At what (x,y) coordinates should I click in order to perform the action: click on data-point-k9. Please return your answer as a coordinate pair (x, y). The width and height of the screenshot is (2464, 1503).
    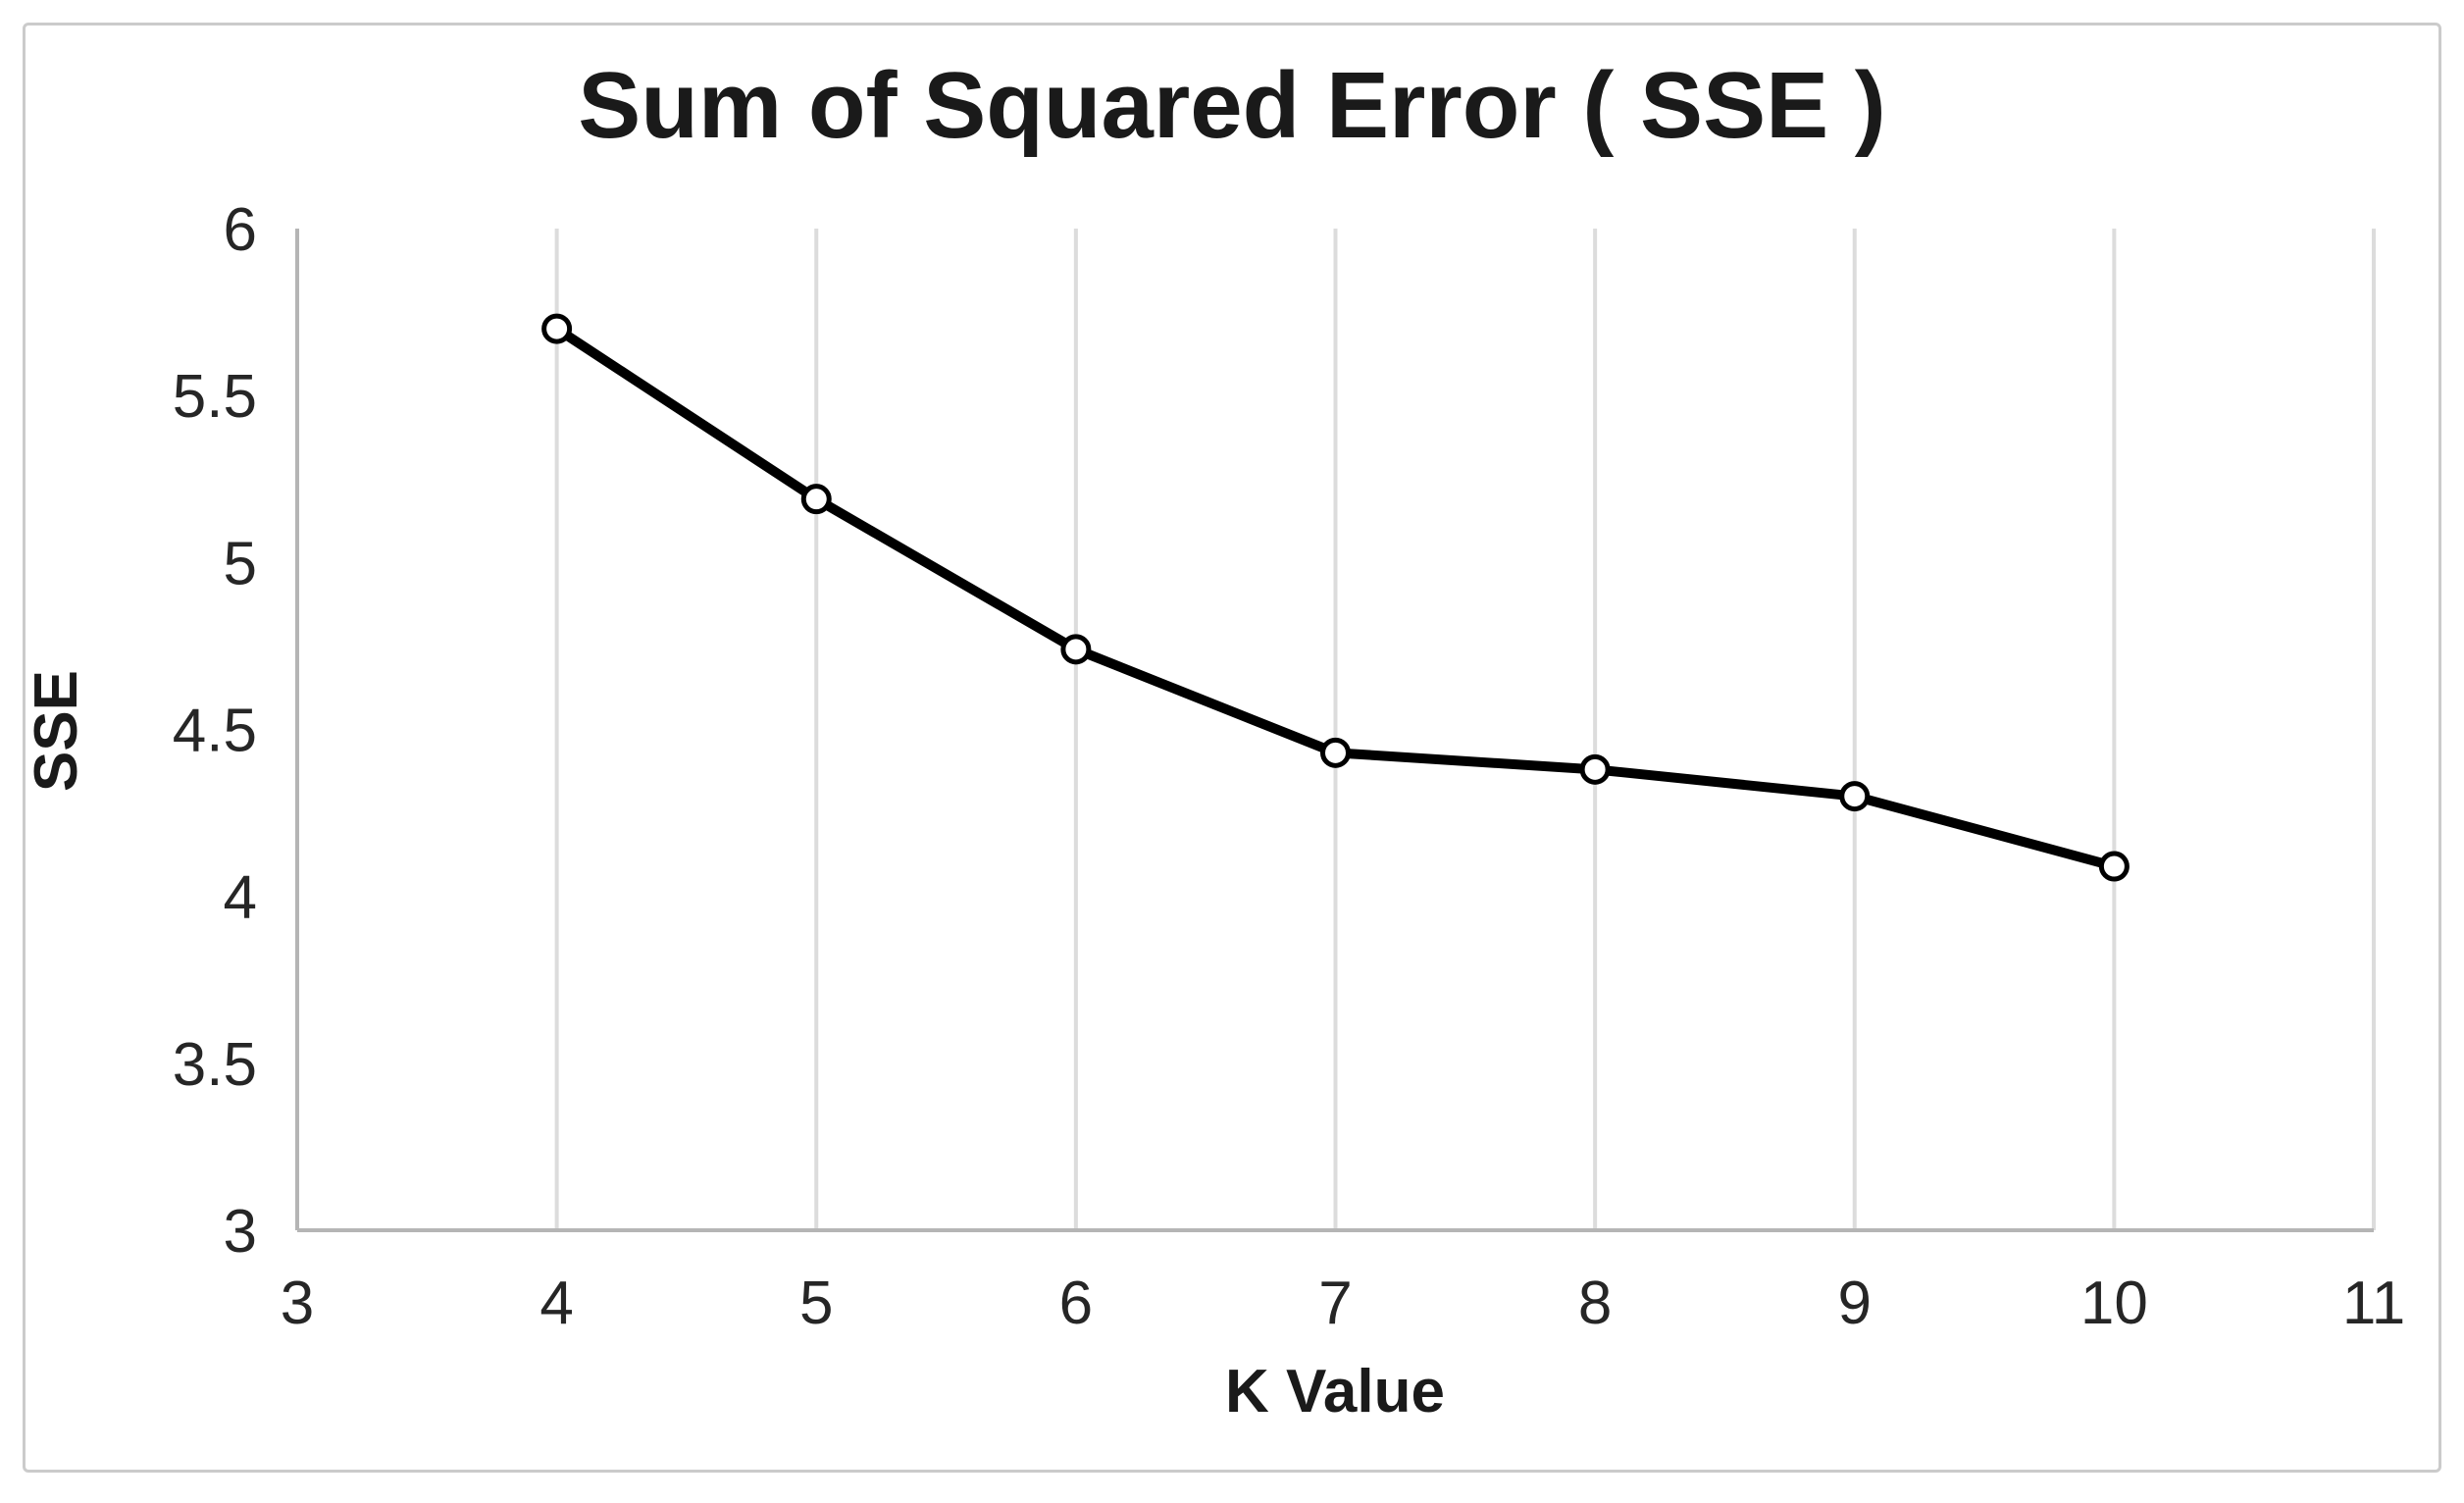
    Looking at the image, I should click on (1855, 796).